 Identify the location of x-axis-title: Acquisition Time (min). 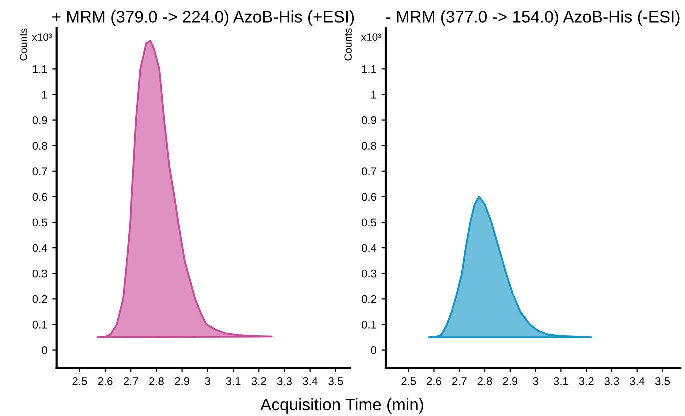
(342, 406).